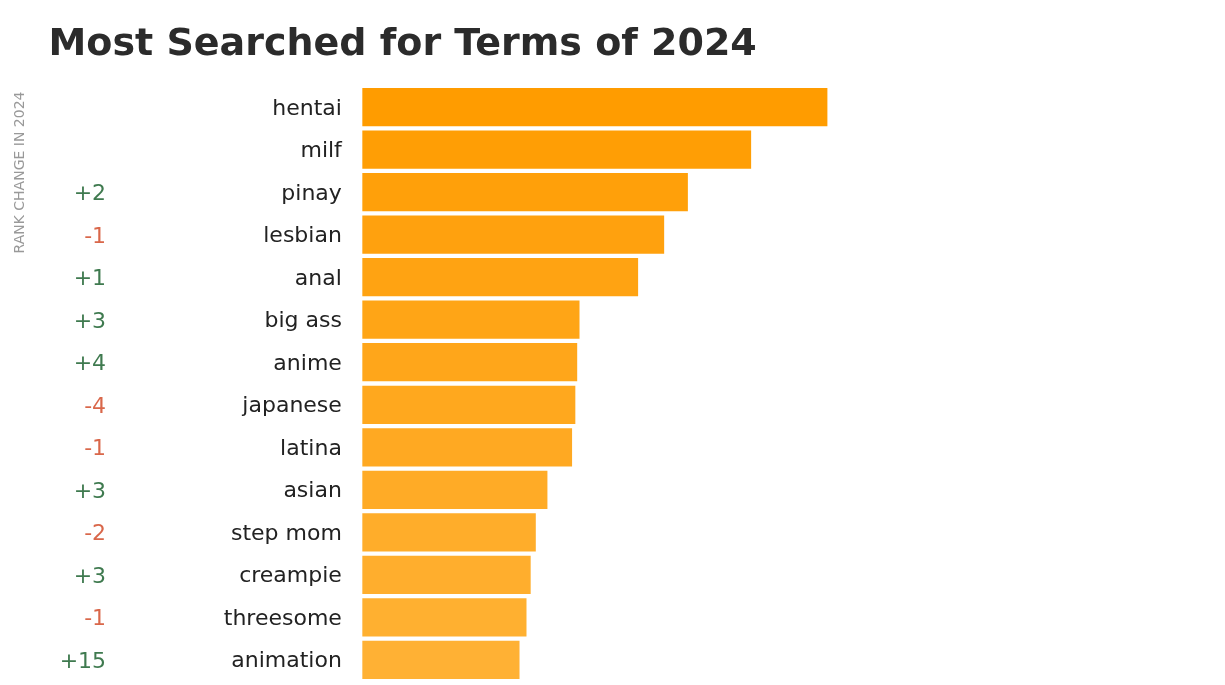 Image resolution: width=1225 pixels, height=685 pixels. I want to click on text: RANK CHANGE IN 2024, so click(19, 172).